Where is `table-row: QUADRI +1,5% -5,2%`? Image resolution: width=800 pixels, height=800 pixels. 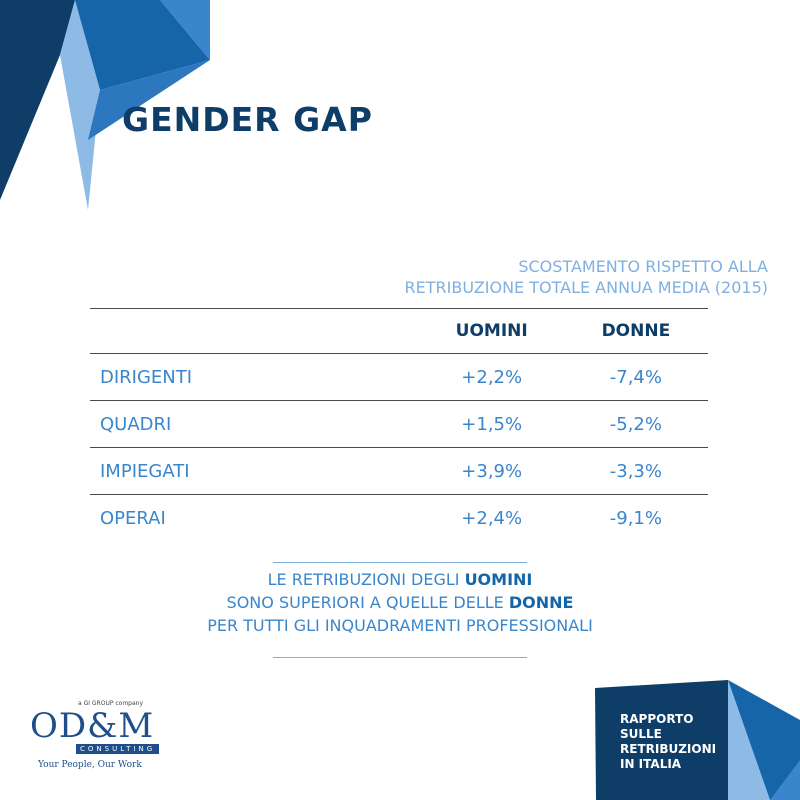
table-row: QUADRI +1,5% -5,2% is located at coordinates (399, 424).